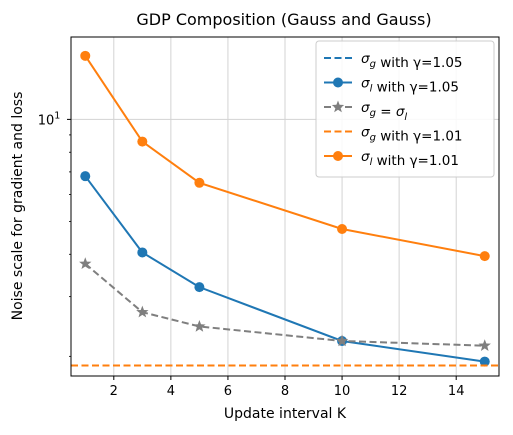 The image size is (513, 435). What do you see at coordinates (285, 391) in the screenshot?
I see `x-tick-label: 8` at bounding box center [285, 391].